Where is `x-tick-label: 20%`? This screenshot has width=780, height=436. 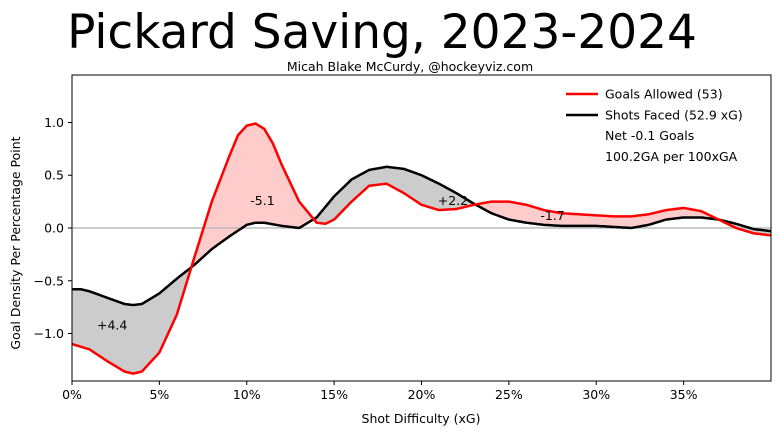 x-tick-label: 20% is located at coordinates (422, 394).